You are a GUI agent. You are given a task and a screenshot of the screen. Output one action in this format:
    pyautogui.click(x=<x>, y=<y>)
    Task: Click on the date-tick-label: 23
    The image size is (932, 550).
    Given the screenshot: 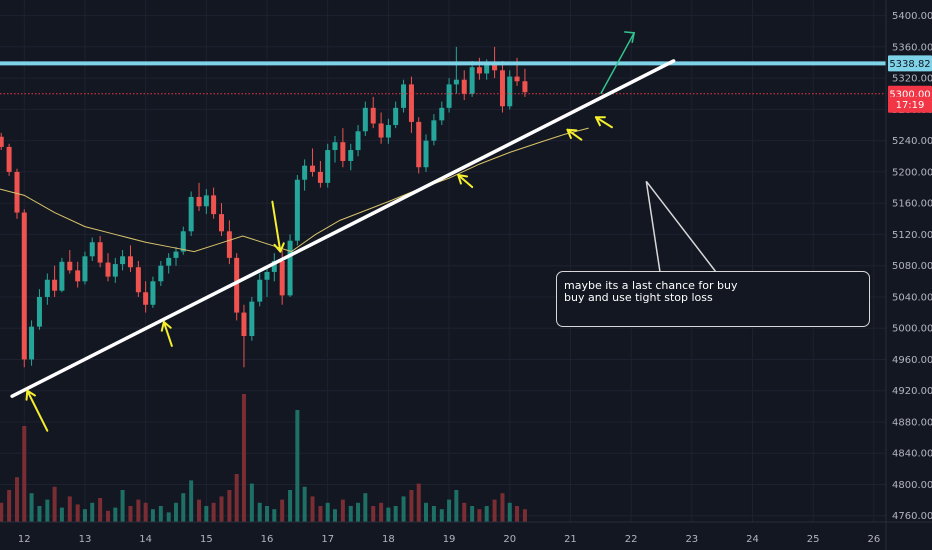 What is the action you would take?
    pyautogui.click(x=691, y=539)
    